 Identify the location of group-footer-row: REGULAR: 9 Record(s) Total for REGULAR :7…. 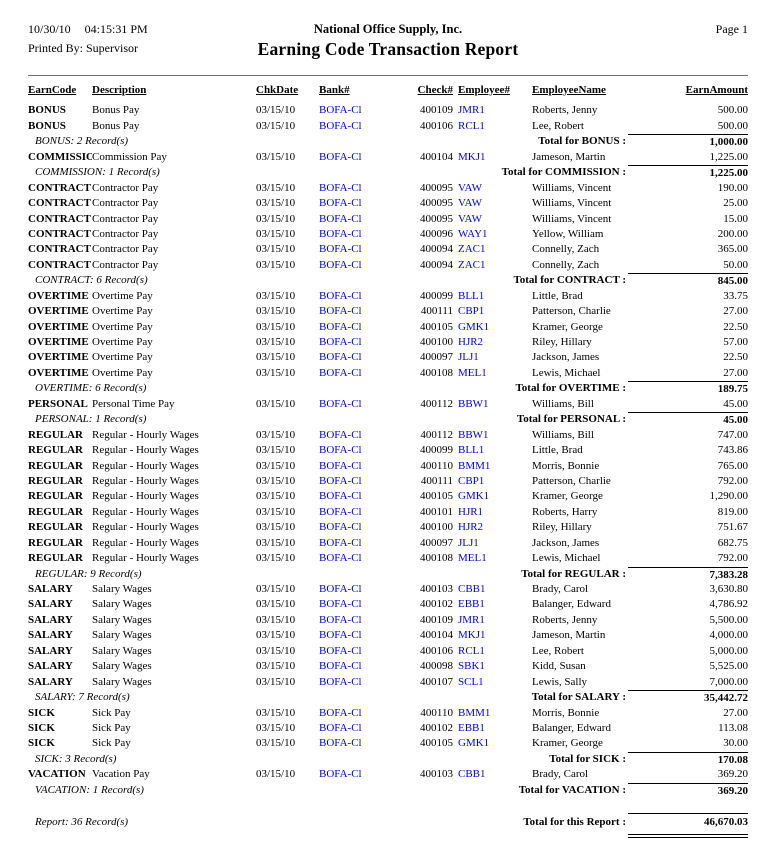
(388, 574).